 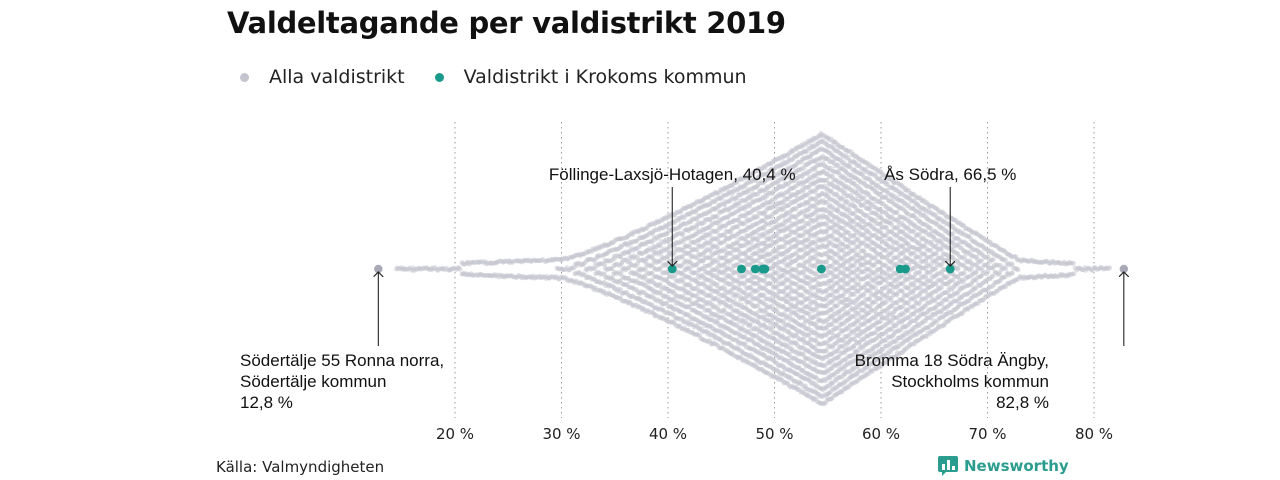 What do you see at coordinates (506, 23) in the screenshot?
I see `chart-title: Valdeltagande per valdistrikt 2019` at bounding box center [506, 23].